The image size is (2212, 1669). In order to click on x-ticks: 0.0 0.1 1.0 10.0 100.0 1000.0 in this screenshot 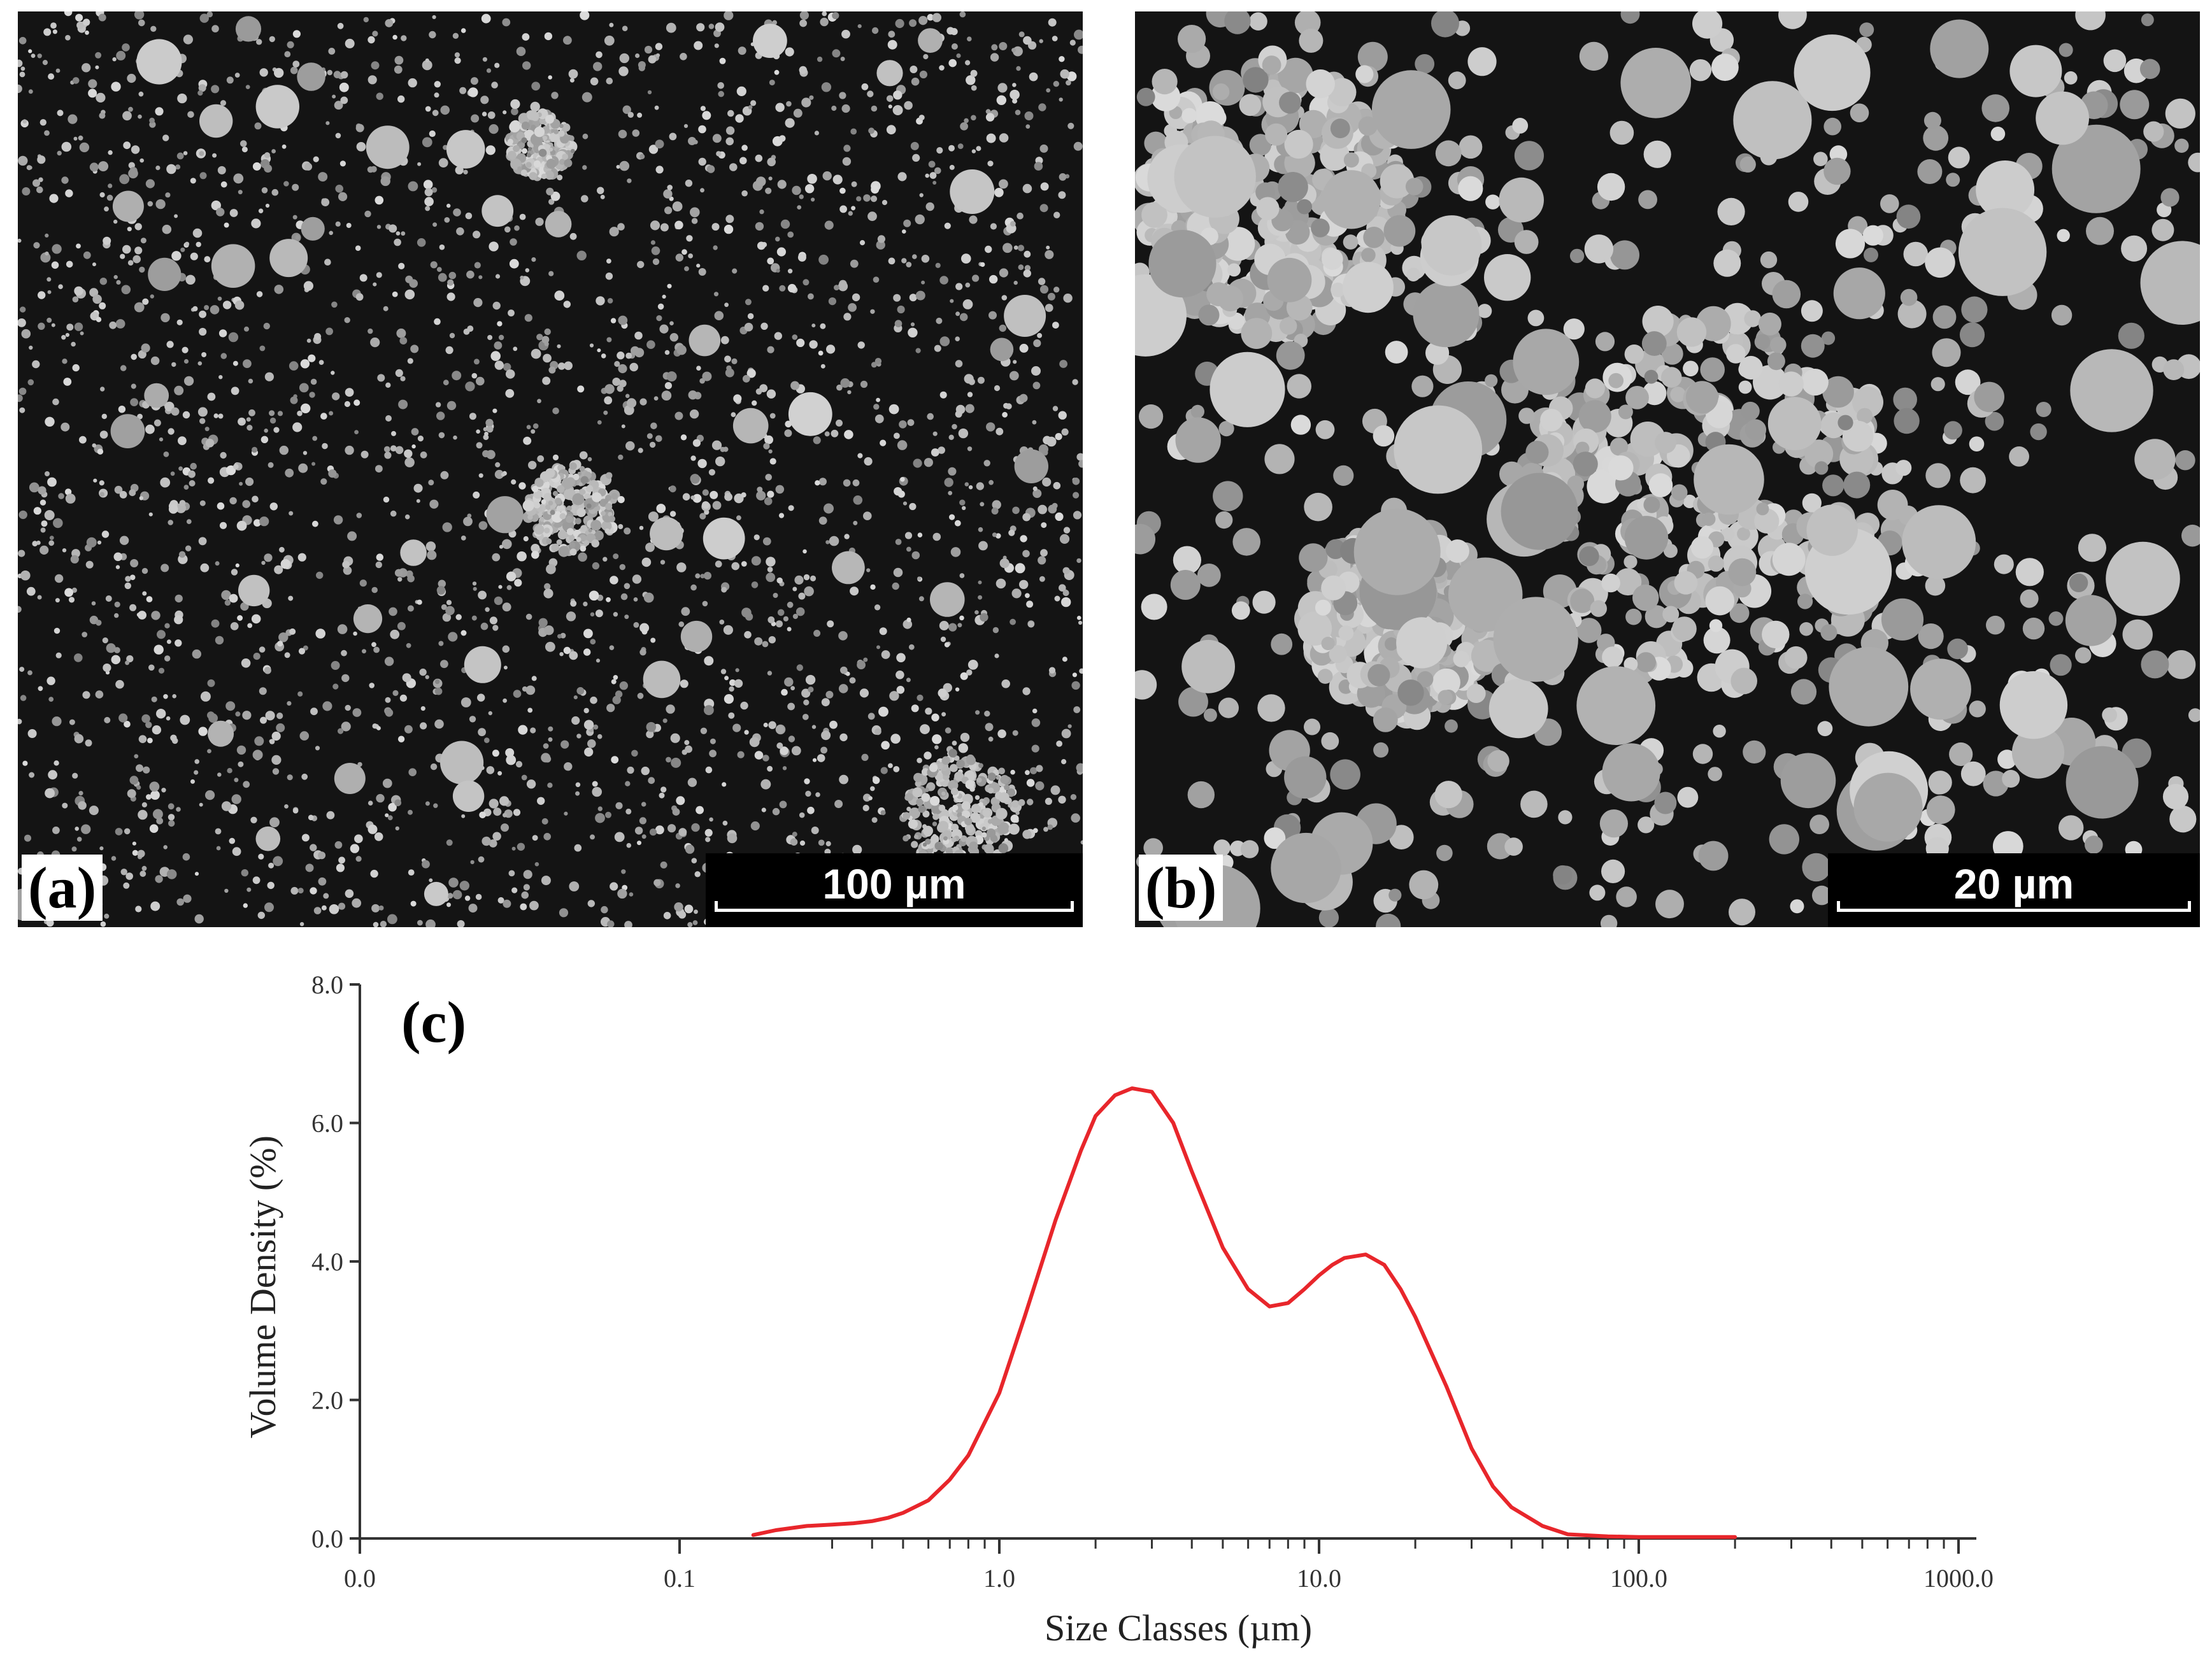, I will do `click(1169, 1566)`.